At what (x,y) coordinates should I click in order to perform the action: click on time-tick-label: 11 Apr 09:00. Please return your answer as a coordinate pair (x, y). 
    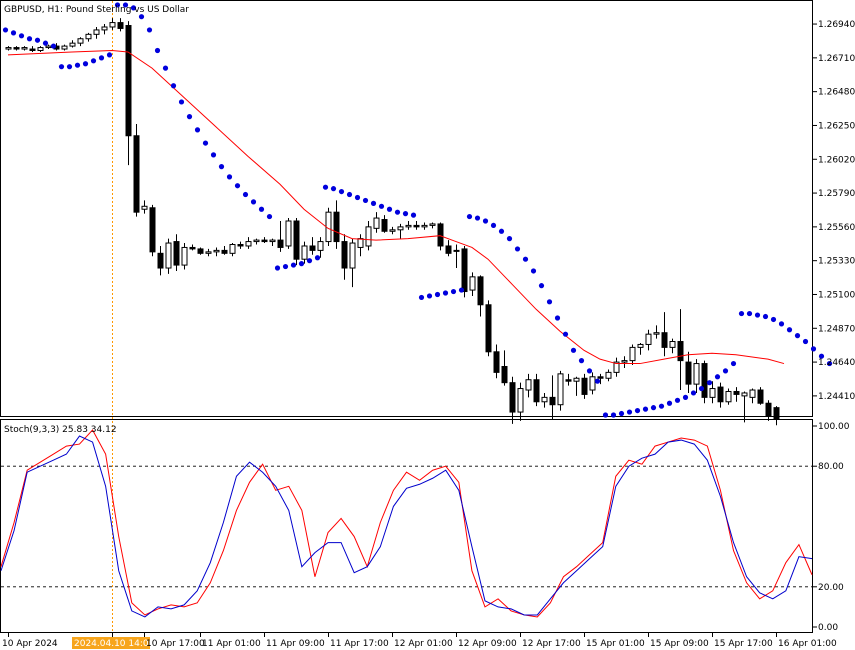
    Looking at the image, I should click on (295, 644).